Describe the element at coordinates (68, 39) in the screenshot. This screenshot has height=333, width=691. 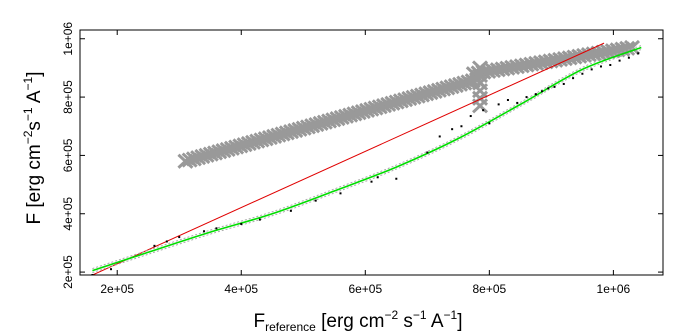
I see `y-tick-label: 1e+06` at that location.